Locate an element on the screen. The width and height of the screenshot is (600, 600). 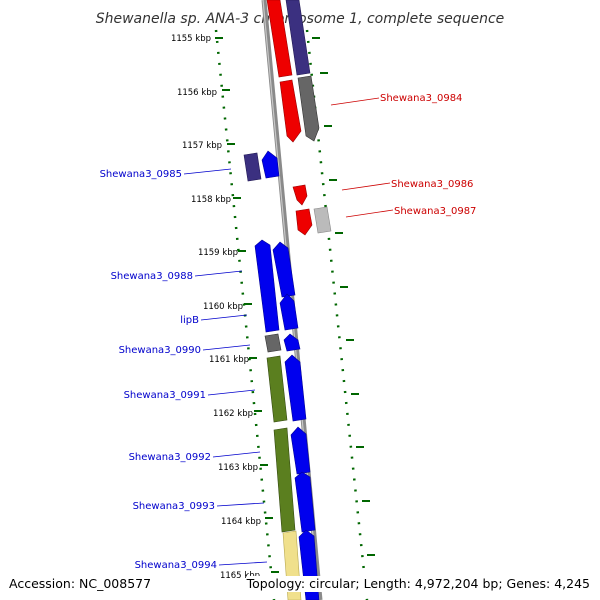
gene-label: Shewana3_0984 is located at coordinates (421, 98).